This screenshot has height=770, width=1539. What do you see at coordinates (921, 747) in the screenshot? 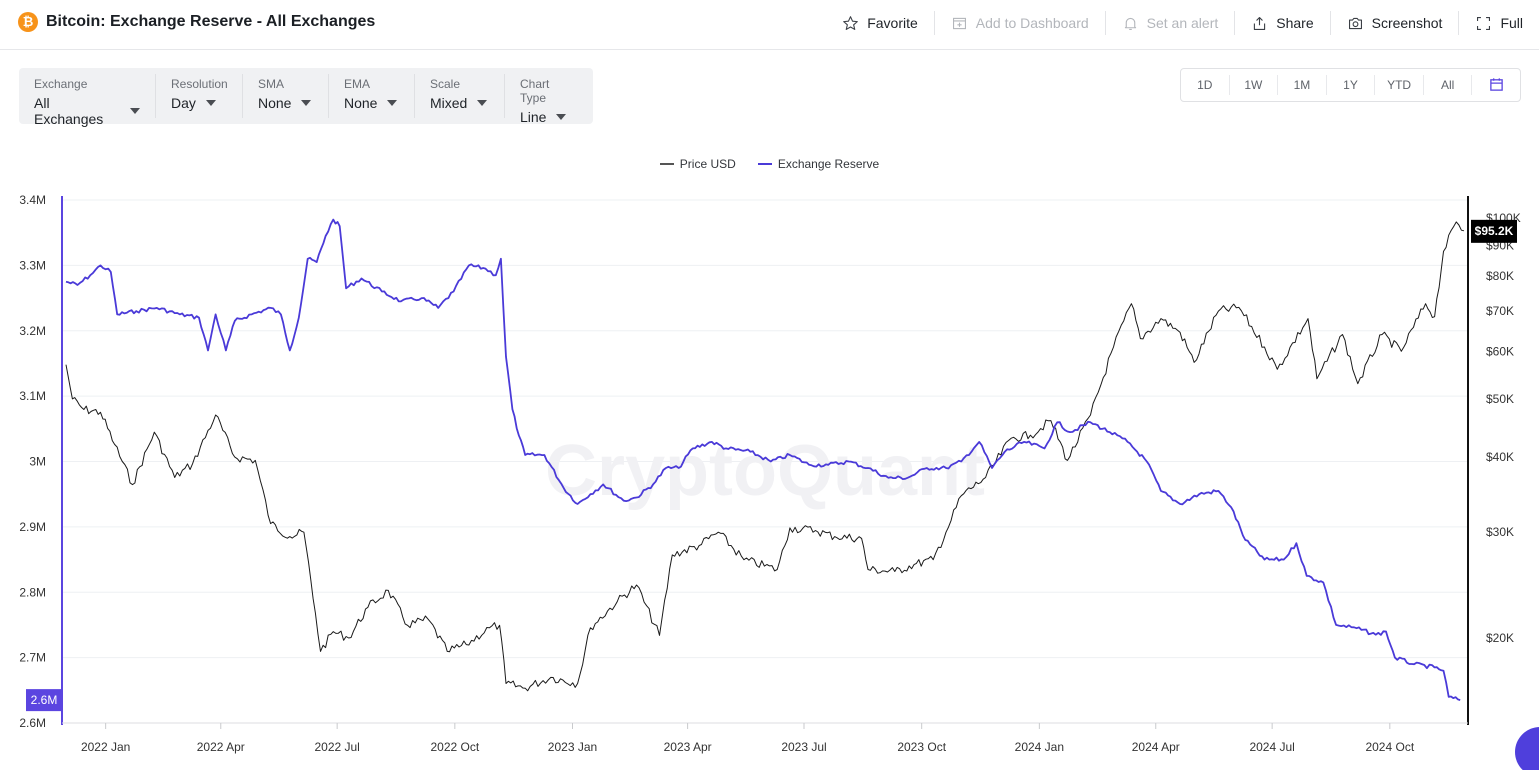
I see `x-axis-tick-label: 2023 Oct` at bounding box center [921, 747].